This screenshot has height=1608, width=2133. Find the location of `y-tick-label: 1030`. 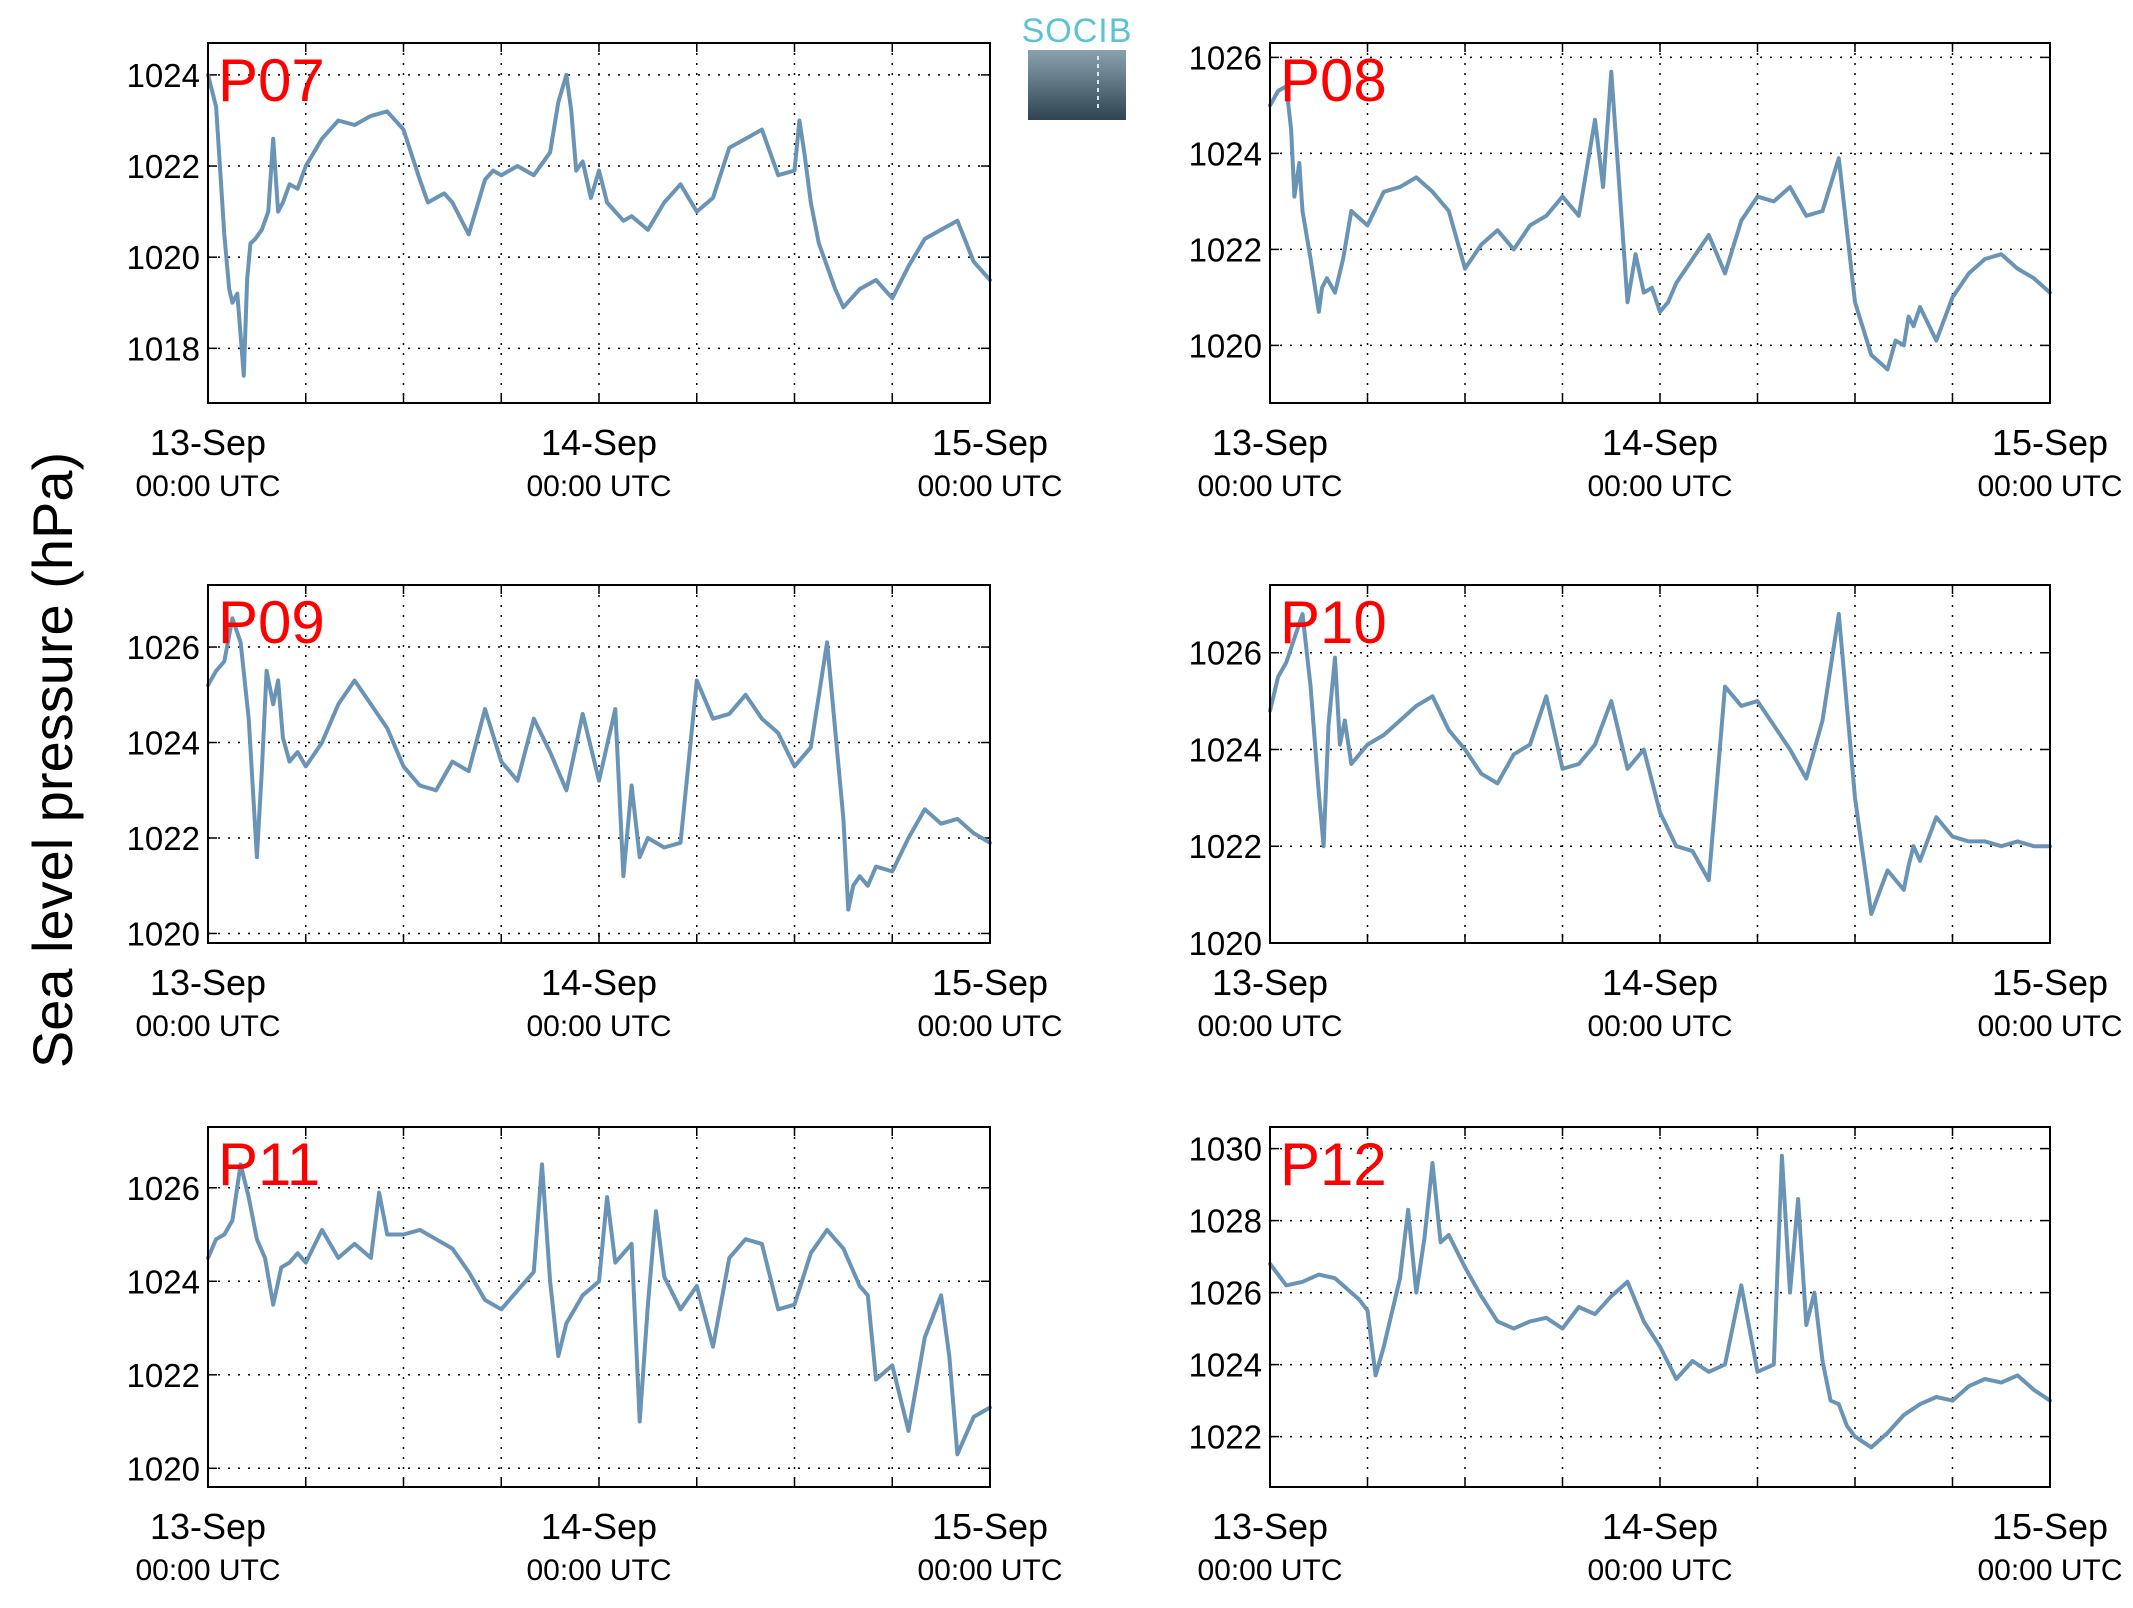

y-tick-label: 1030 is located at coordinates (1225, 1149).